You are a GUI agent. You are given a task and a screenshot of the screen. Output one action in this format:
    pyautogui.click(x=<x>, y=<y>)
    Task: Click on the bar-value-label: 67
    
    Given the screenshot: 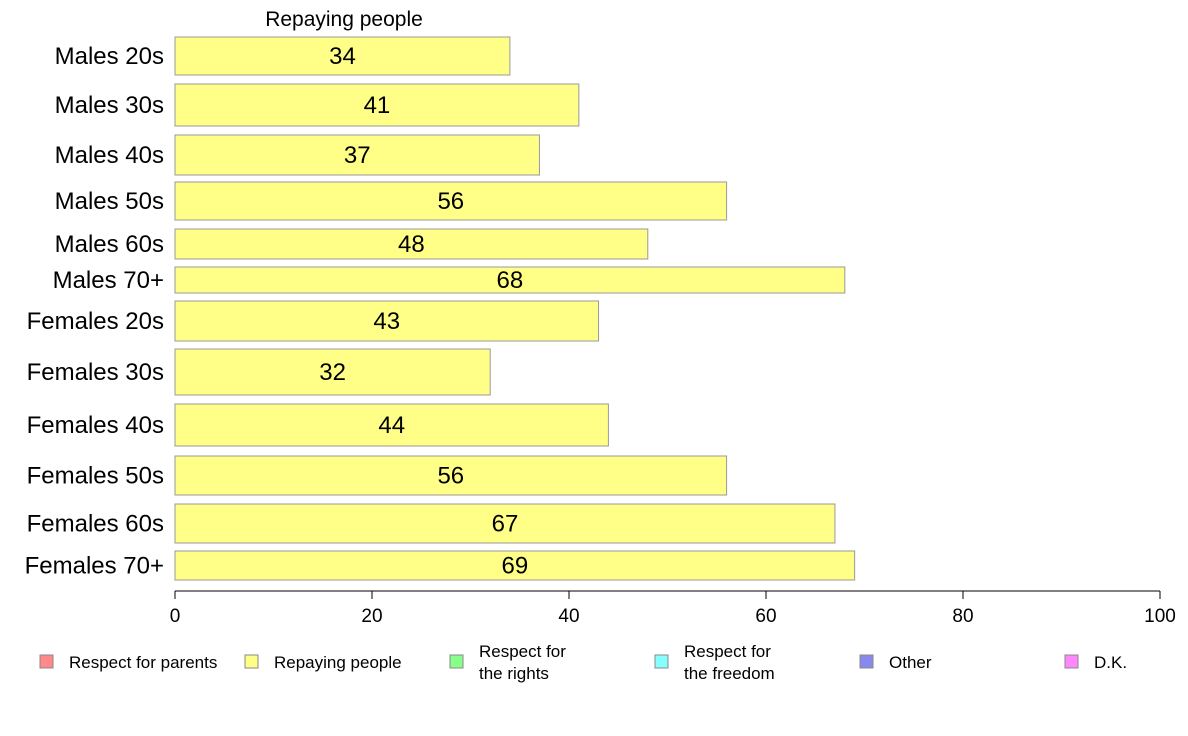 What is the action you would take?
    pyautogui.click(x=505, y=524)
    